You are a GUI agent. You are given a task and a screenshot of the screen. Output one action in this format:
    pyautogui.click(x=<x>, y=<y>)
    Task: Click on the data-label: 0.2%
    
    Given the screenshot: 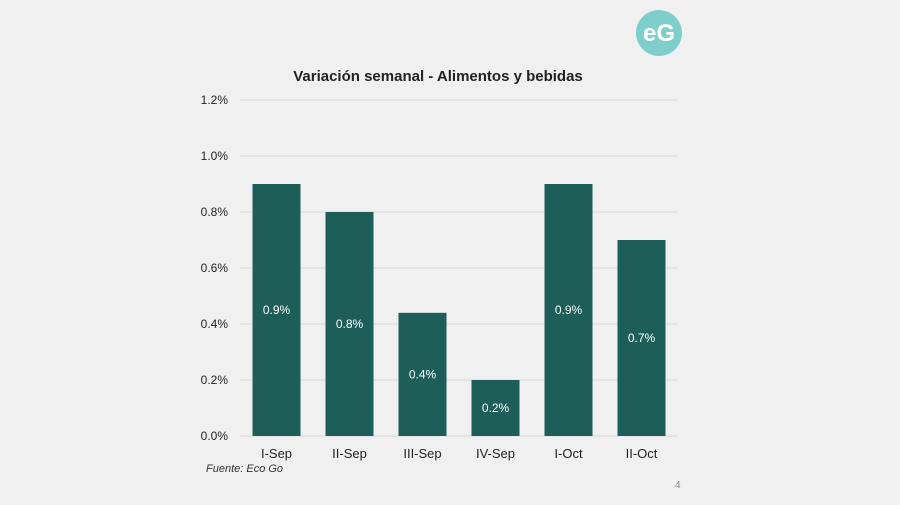 What is the action you would take?
    pyautogui.click(x=496, y=408)
    